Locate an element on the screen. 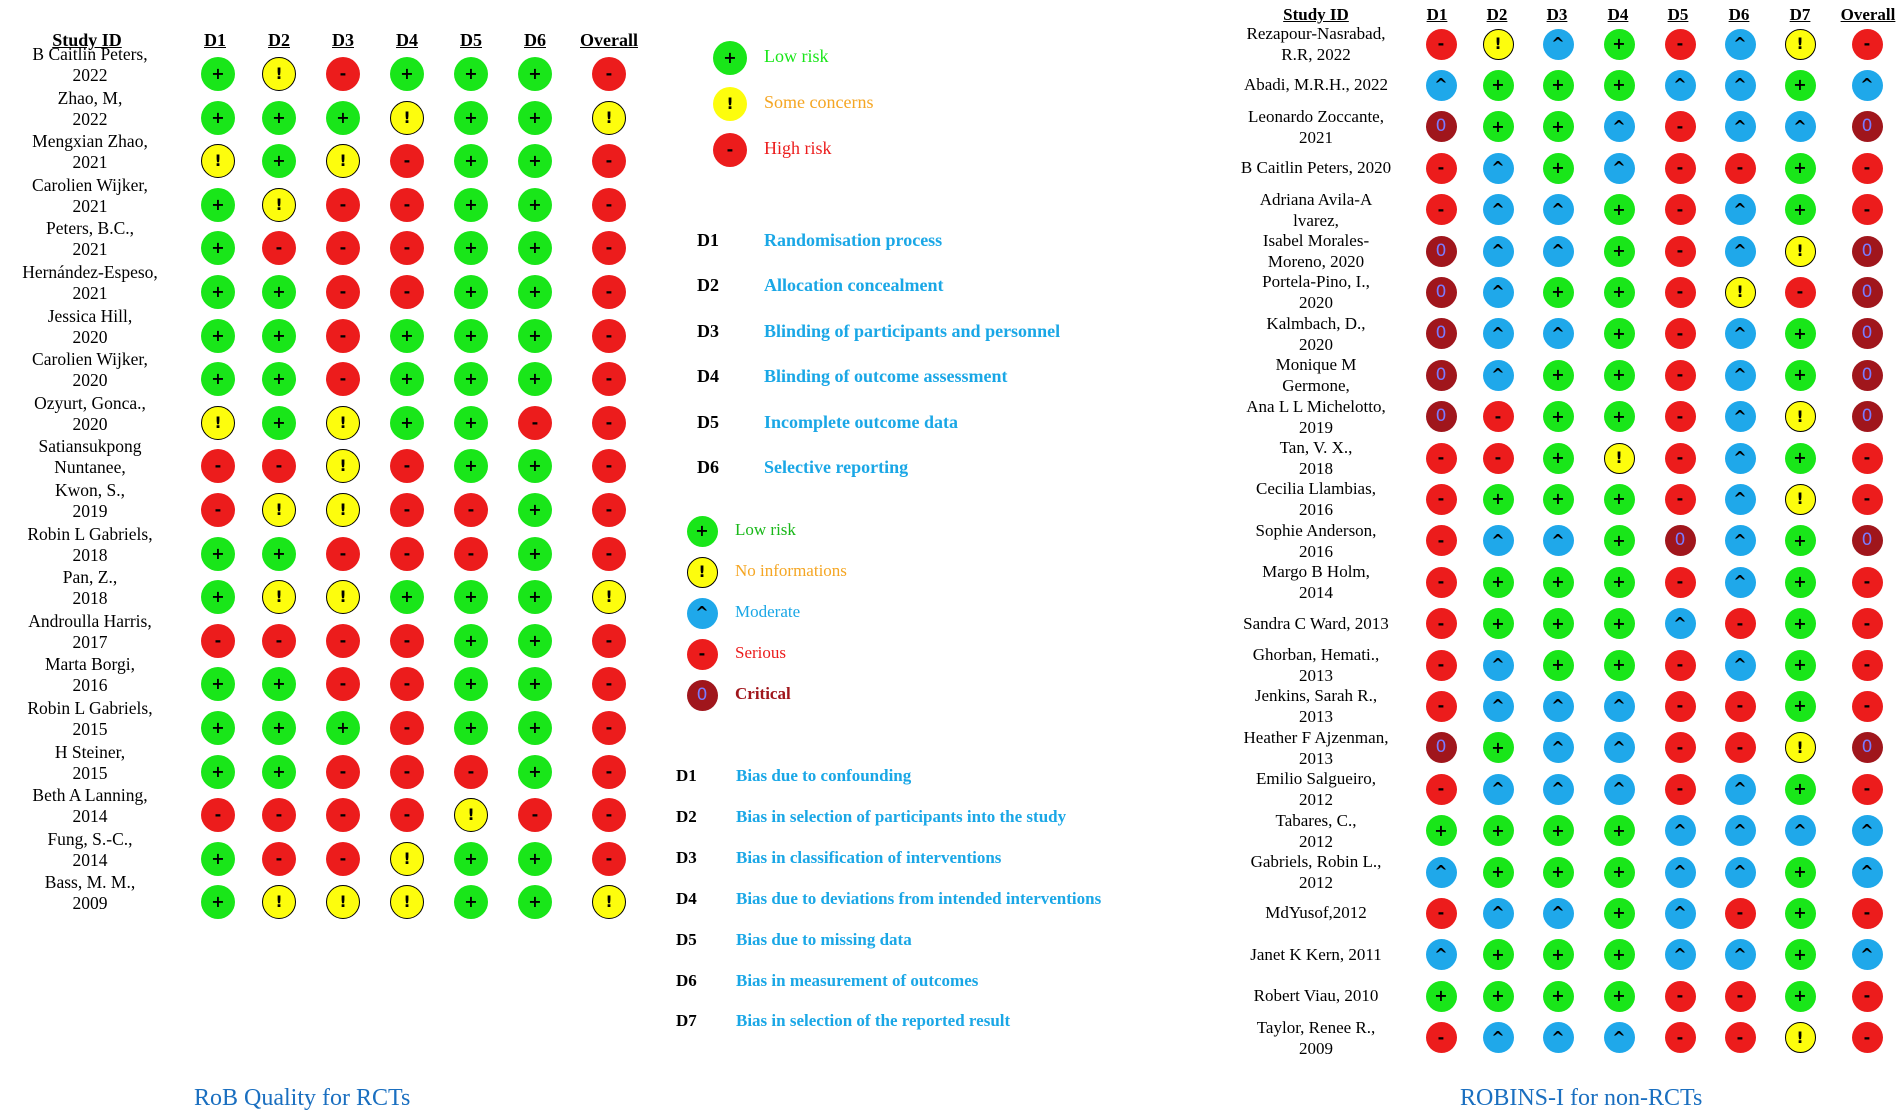 This screenshot has width=1902, height=1118. robins-header-study-id: Study ID is located at coordinates (1316, 14).